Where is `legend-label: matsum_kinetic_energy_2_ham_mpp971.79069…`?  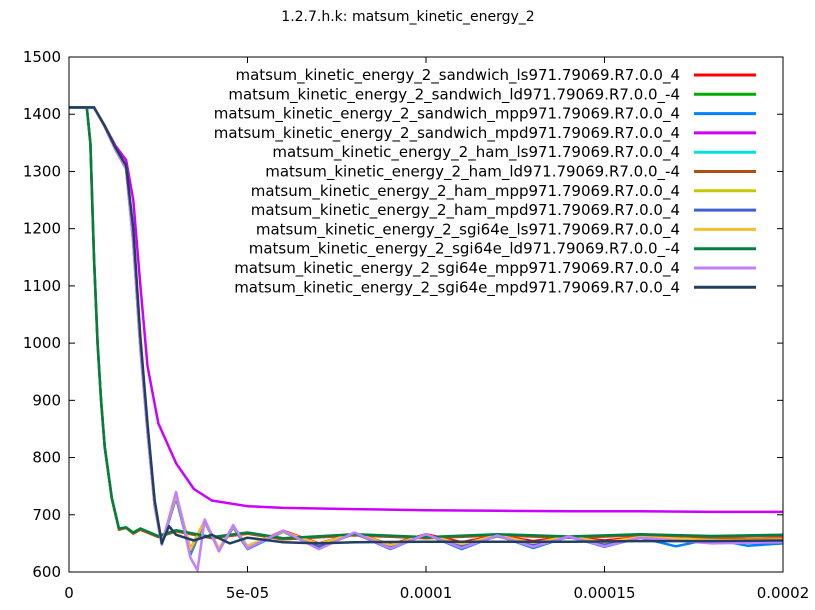 legend-label: matsum_kinetic_energy_2_ham_mpp971.79069… is located at coordinates (465, 191).